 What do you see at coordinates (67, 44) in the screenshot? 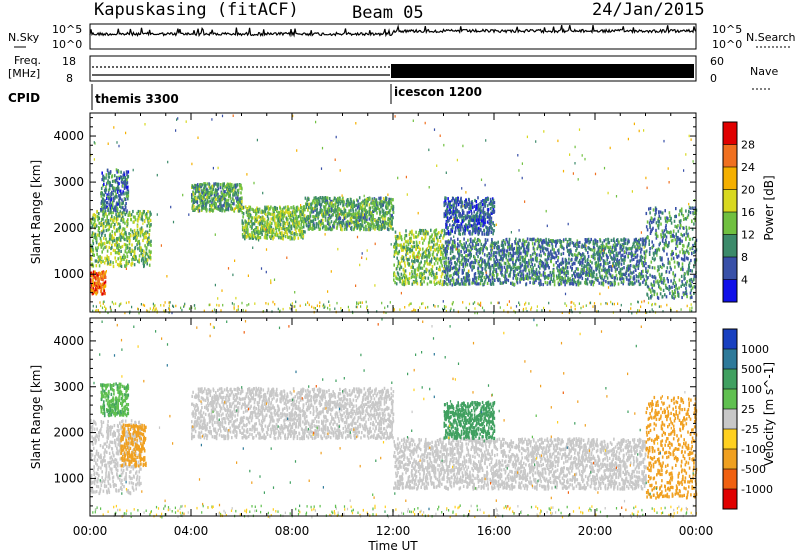
I see `nsky-tick-bottom: 10^0` at bounding box center [67, 44].